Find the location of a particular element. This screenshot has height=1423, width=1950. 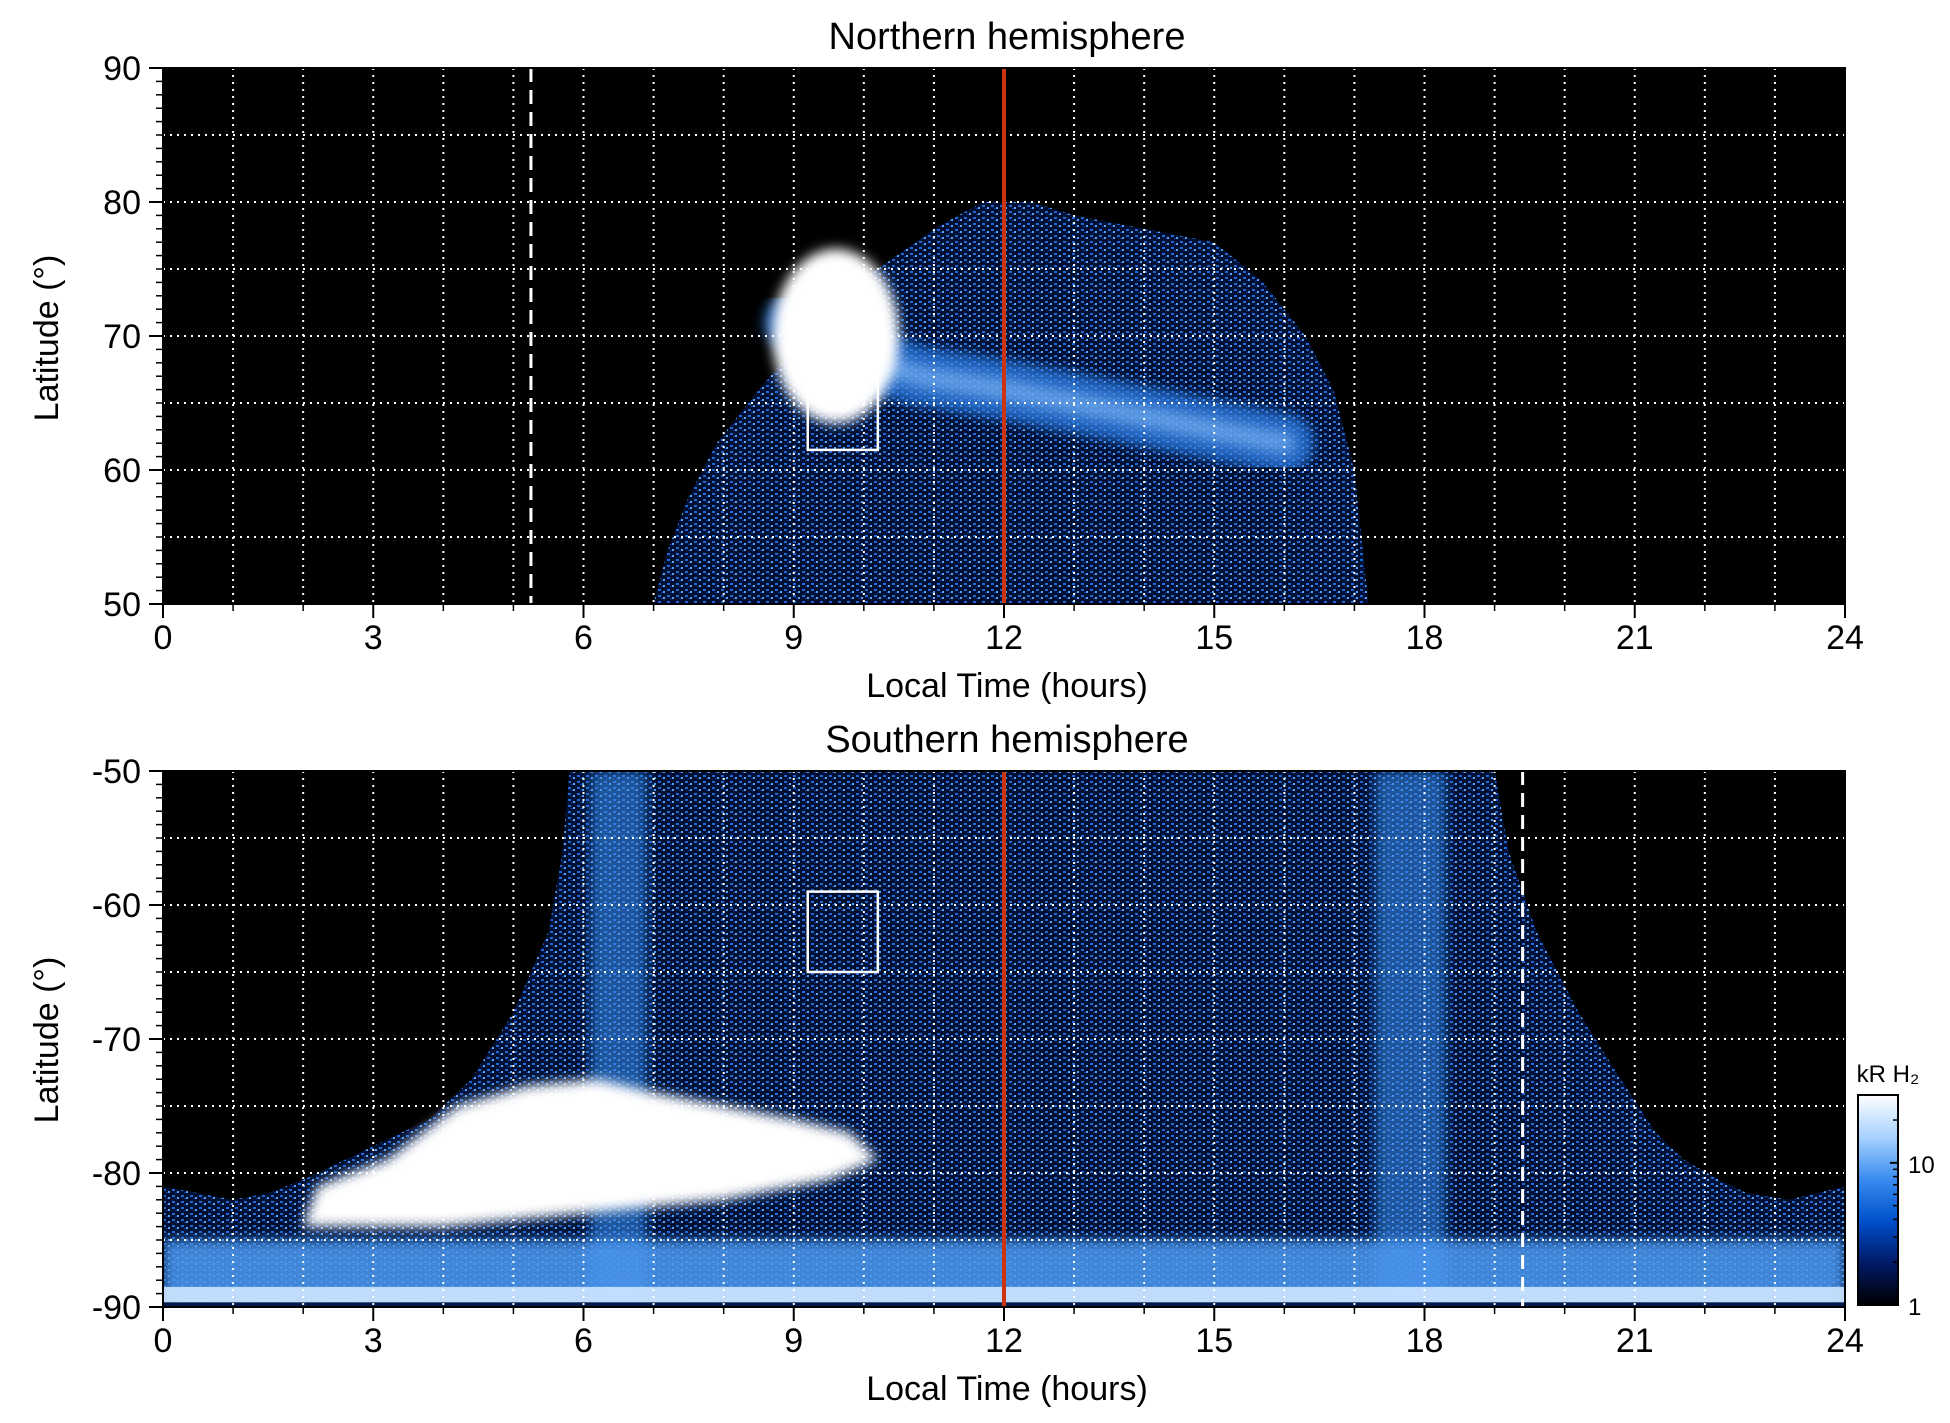

south-x-tick-label: 18 is located at coordinates (1425, 1341).